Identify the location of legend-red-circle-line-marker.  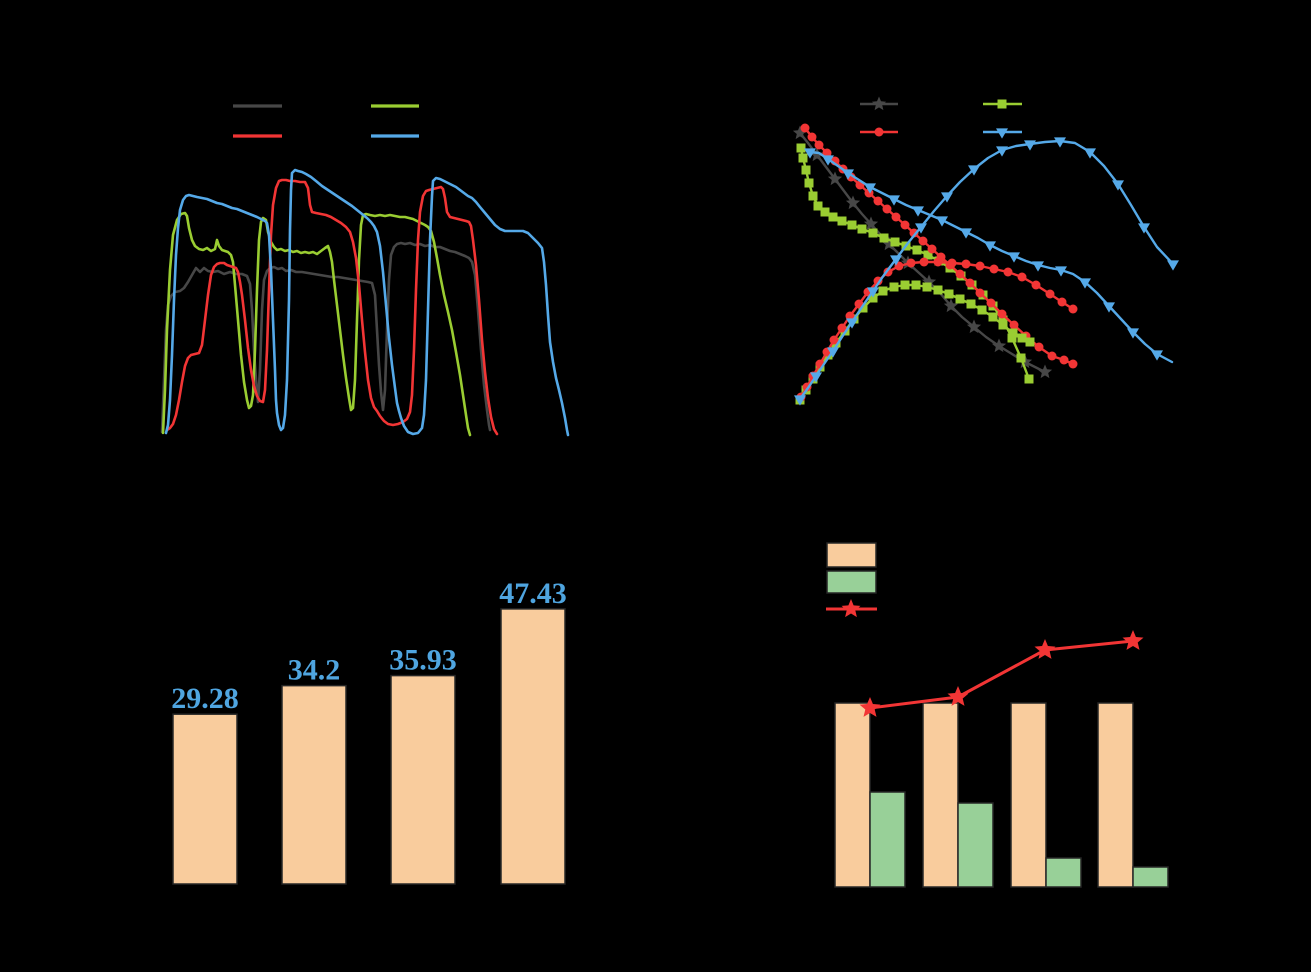
(879, 132).